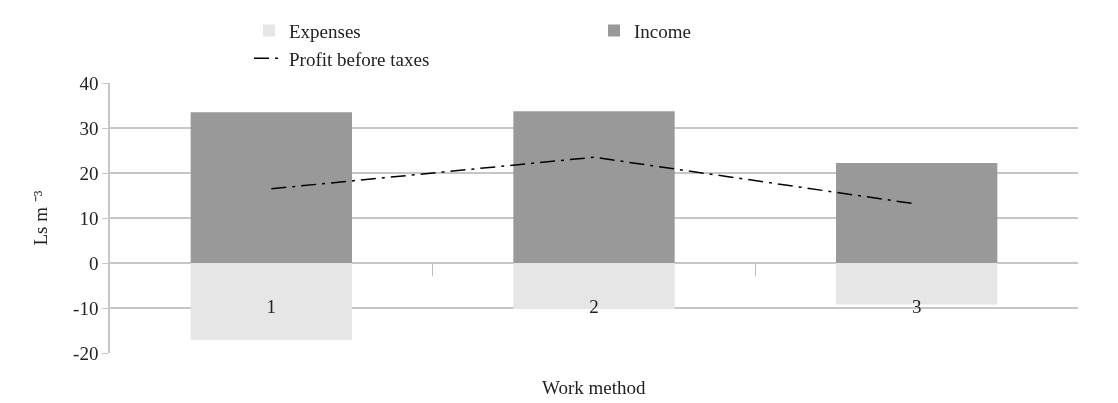 This screenshot has height=403, width=1118. Describe the element at coordinates (93, 263) in the screenshot. I see `y-tick-label: 0` at that location.